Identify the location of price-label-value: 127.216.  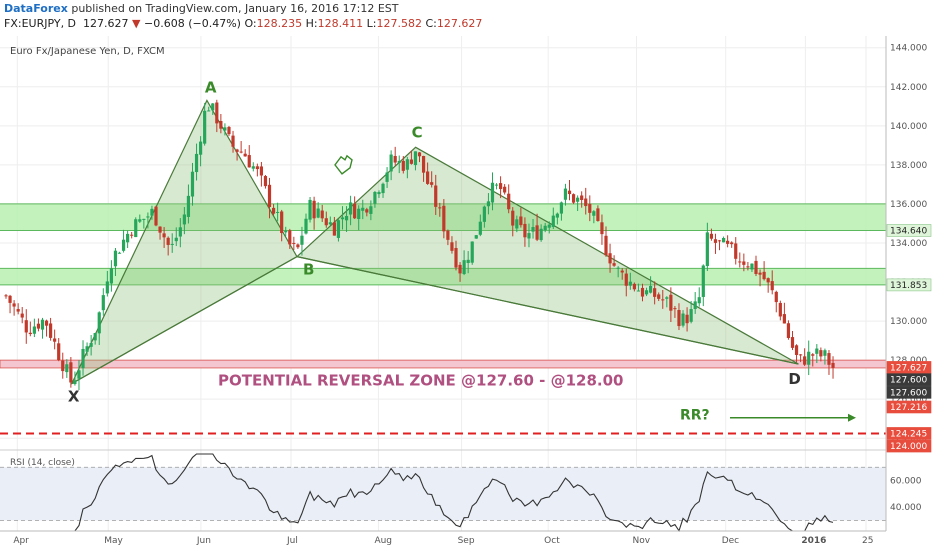
(908, 408).